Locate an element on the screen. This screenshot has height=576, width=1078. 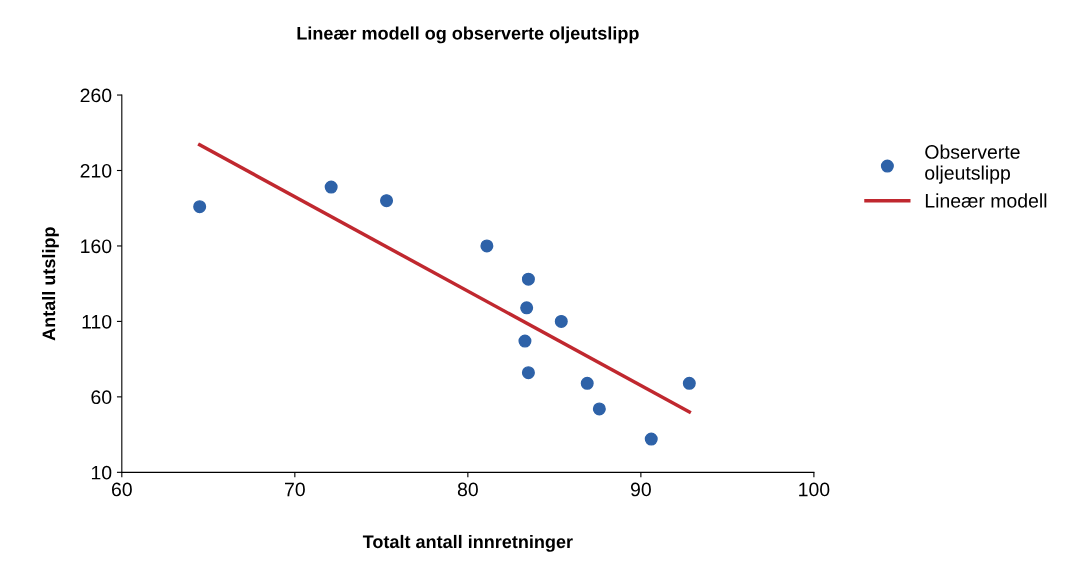
x-tick-label: 80 is located at coordinates (467, 489).